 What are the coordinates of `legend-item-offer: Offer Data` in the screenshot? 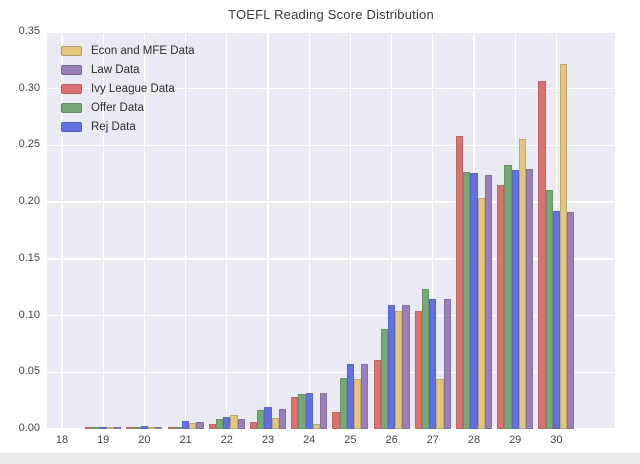 It's located at (128, 107).